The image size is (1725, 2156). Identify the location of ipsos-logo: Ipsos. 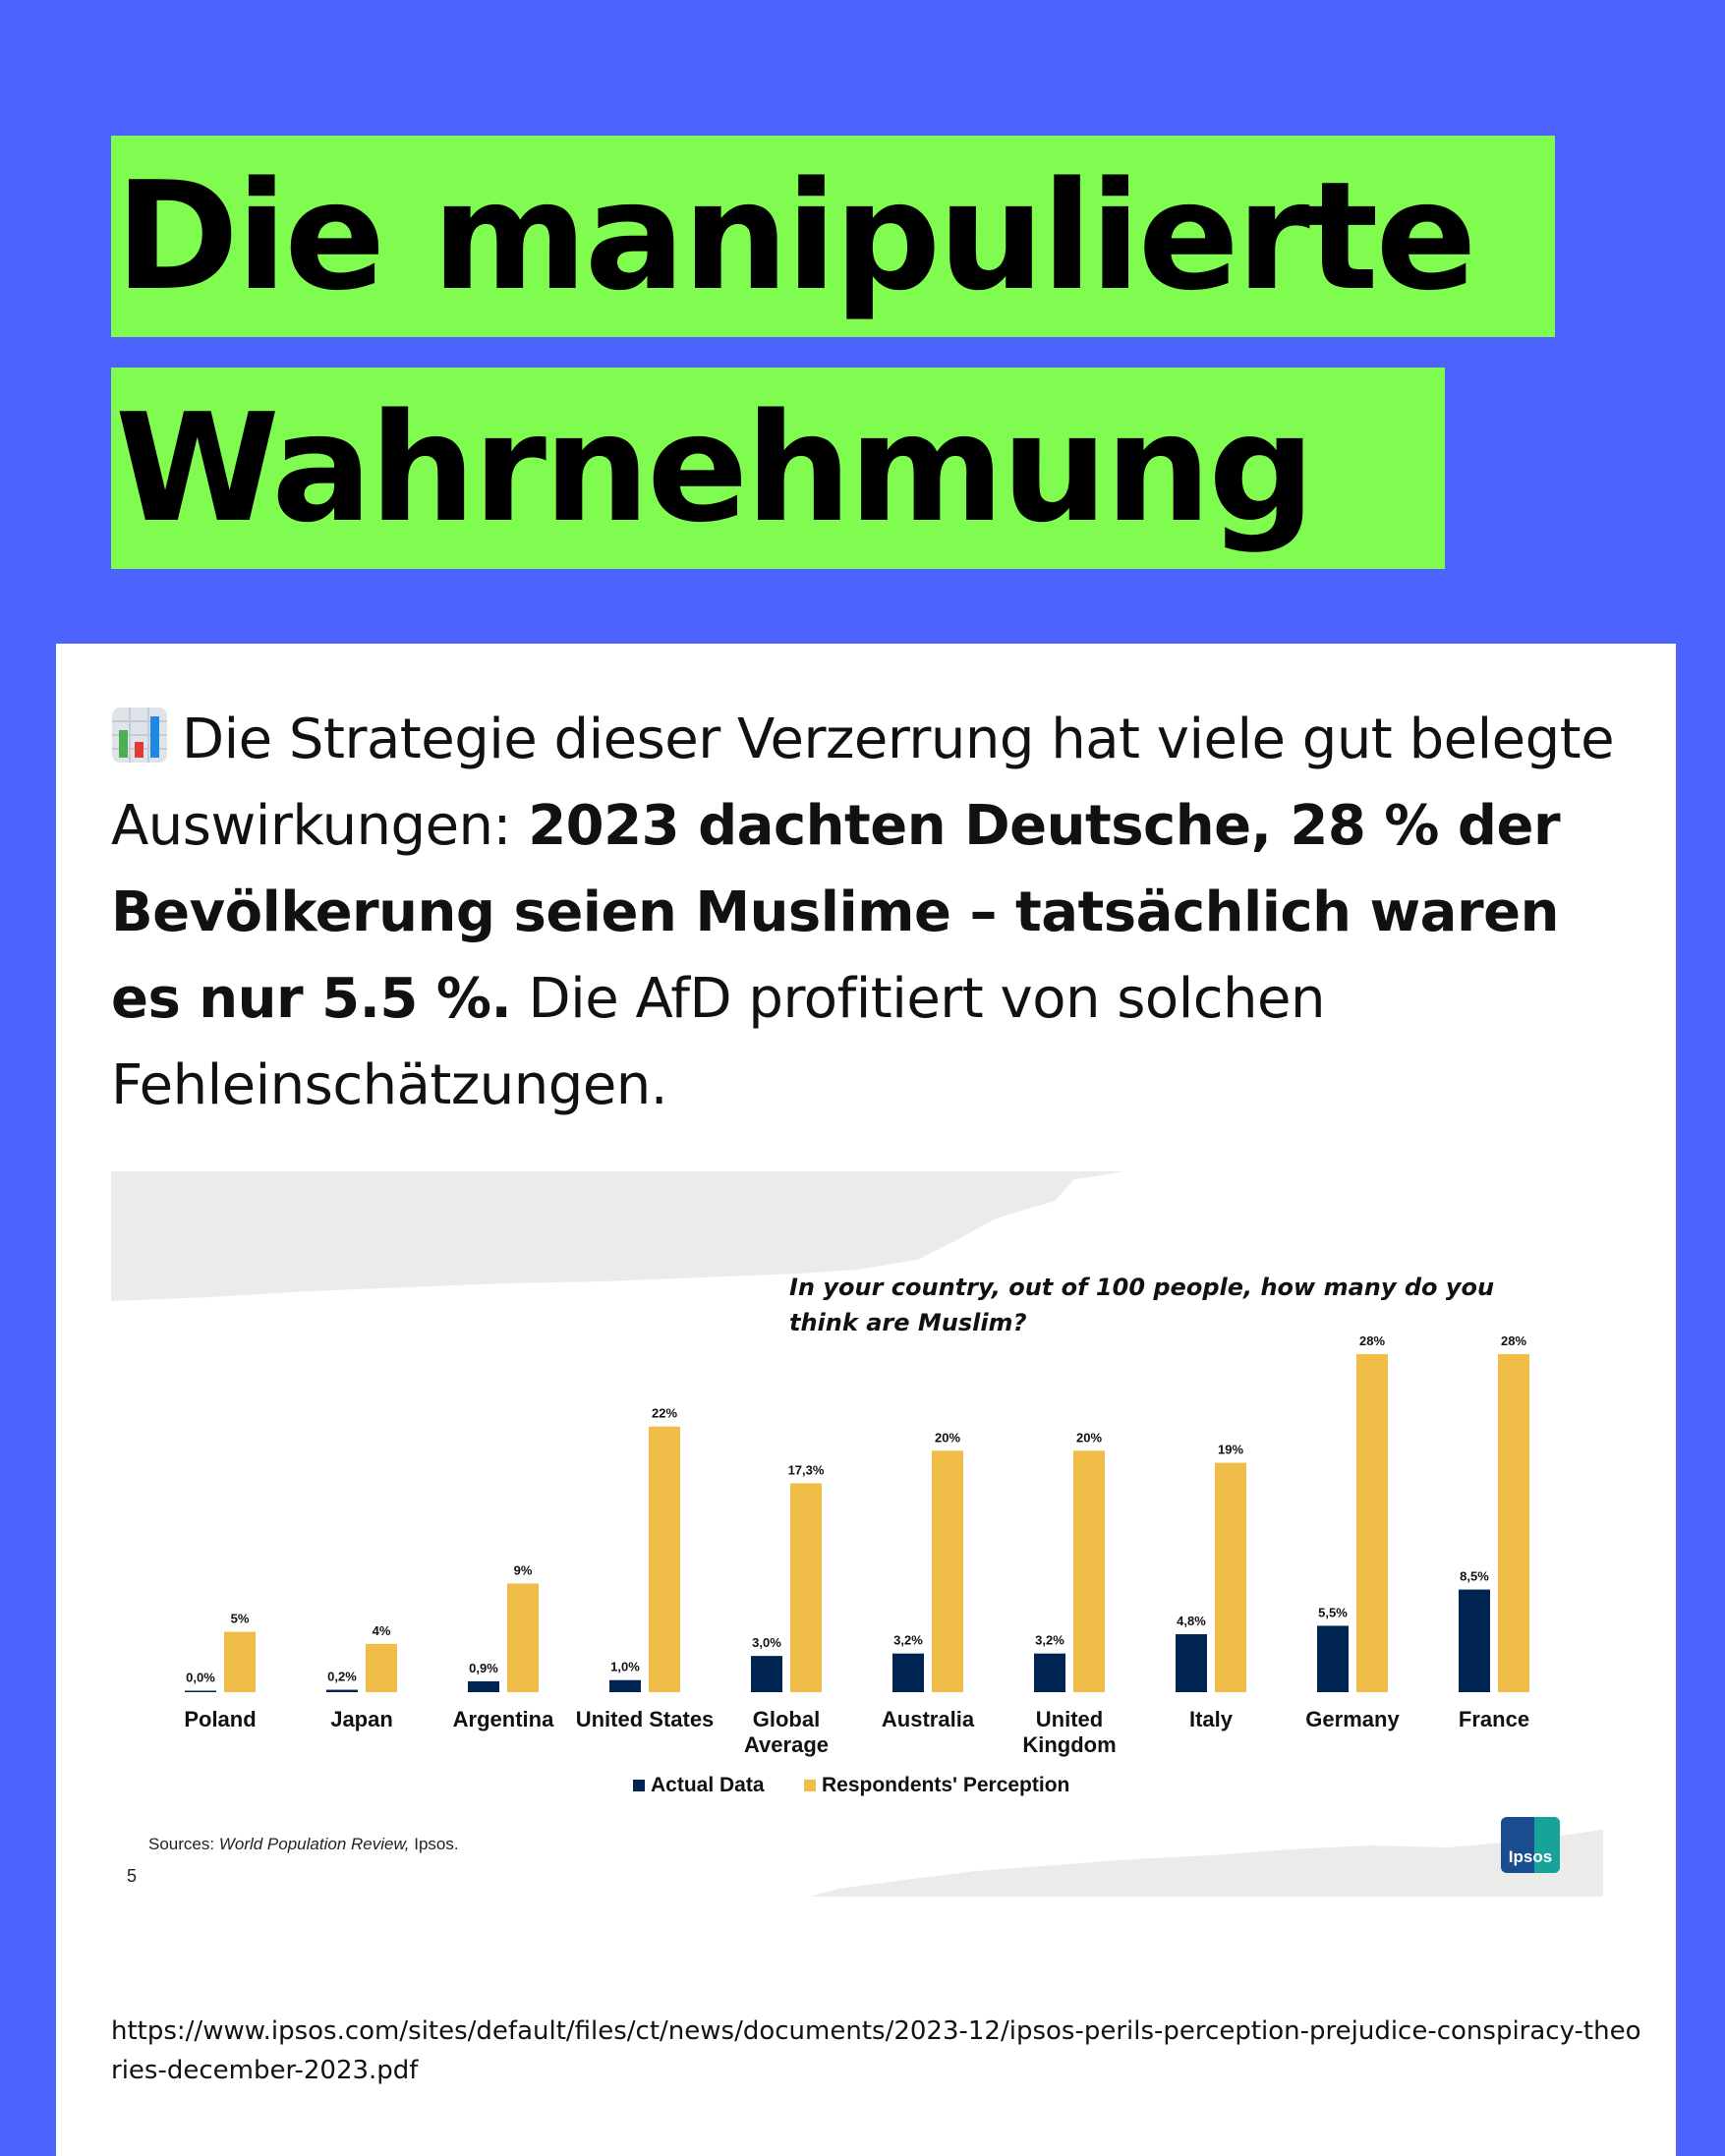
(1530, 1845).